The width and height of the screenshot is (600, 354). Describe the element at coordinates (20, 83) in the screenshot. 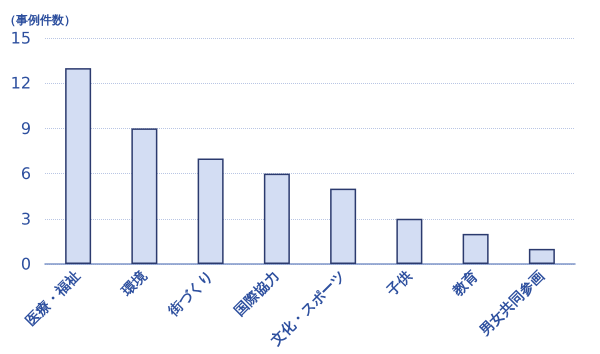

I see `y-tick-label: 12` at that location.